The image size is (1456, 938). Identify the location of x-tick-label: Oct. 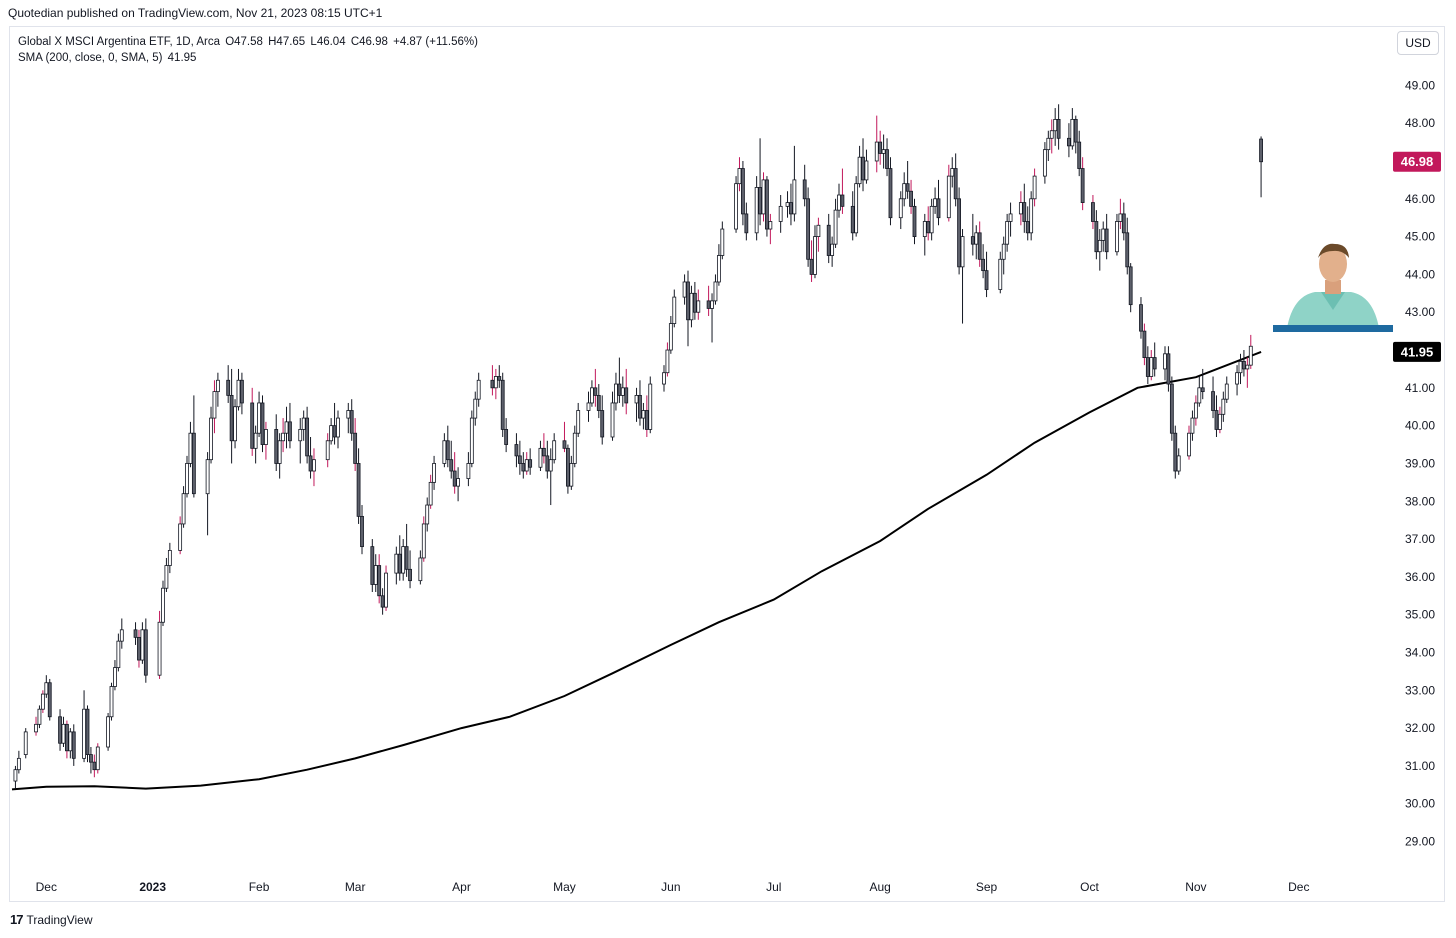
(1089, 887).